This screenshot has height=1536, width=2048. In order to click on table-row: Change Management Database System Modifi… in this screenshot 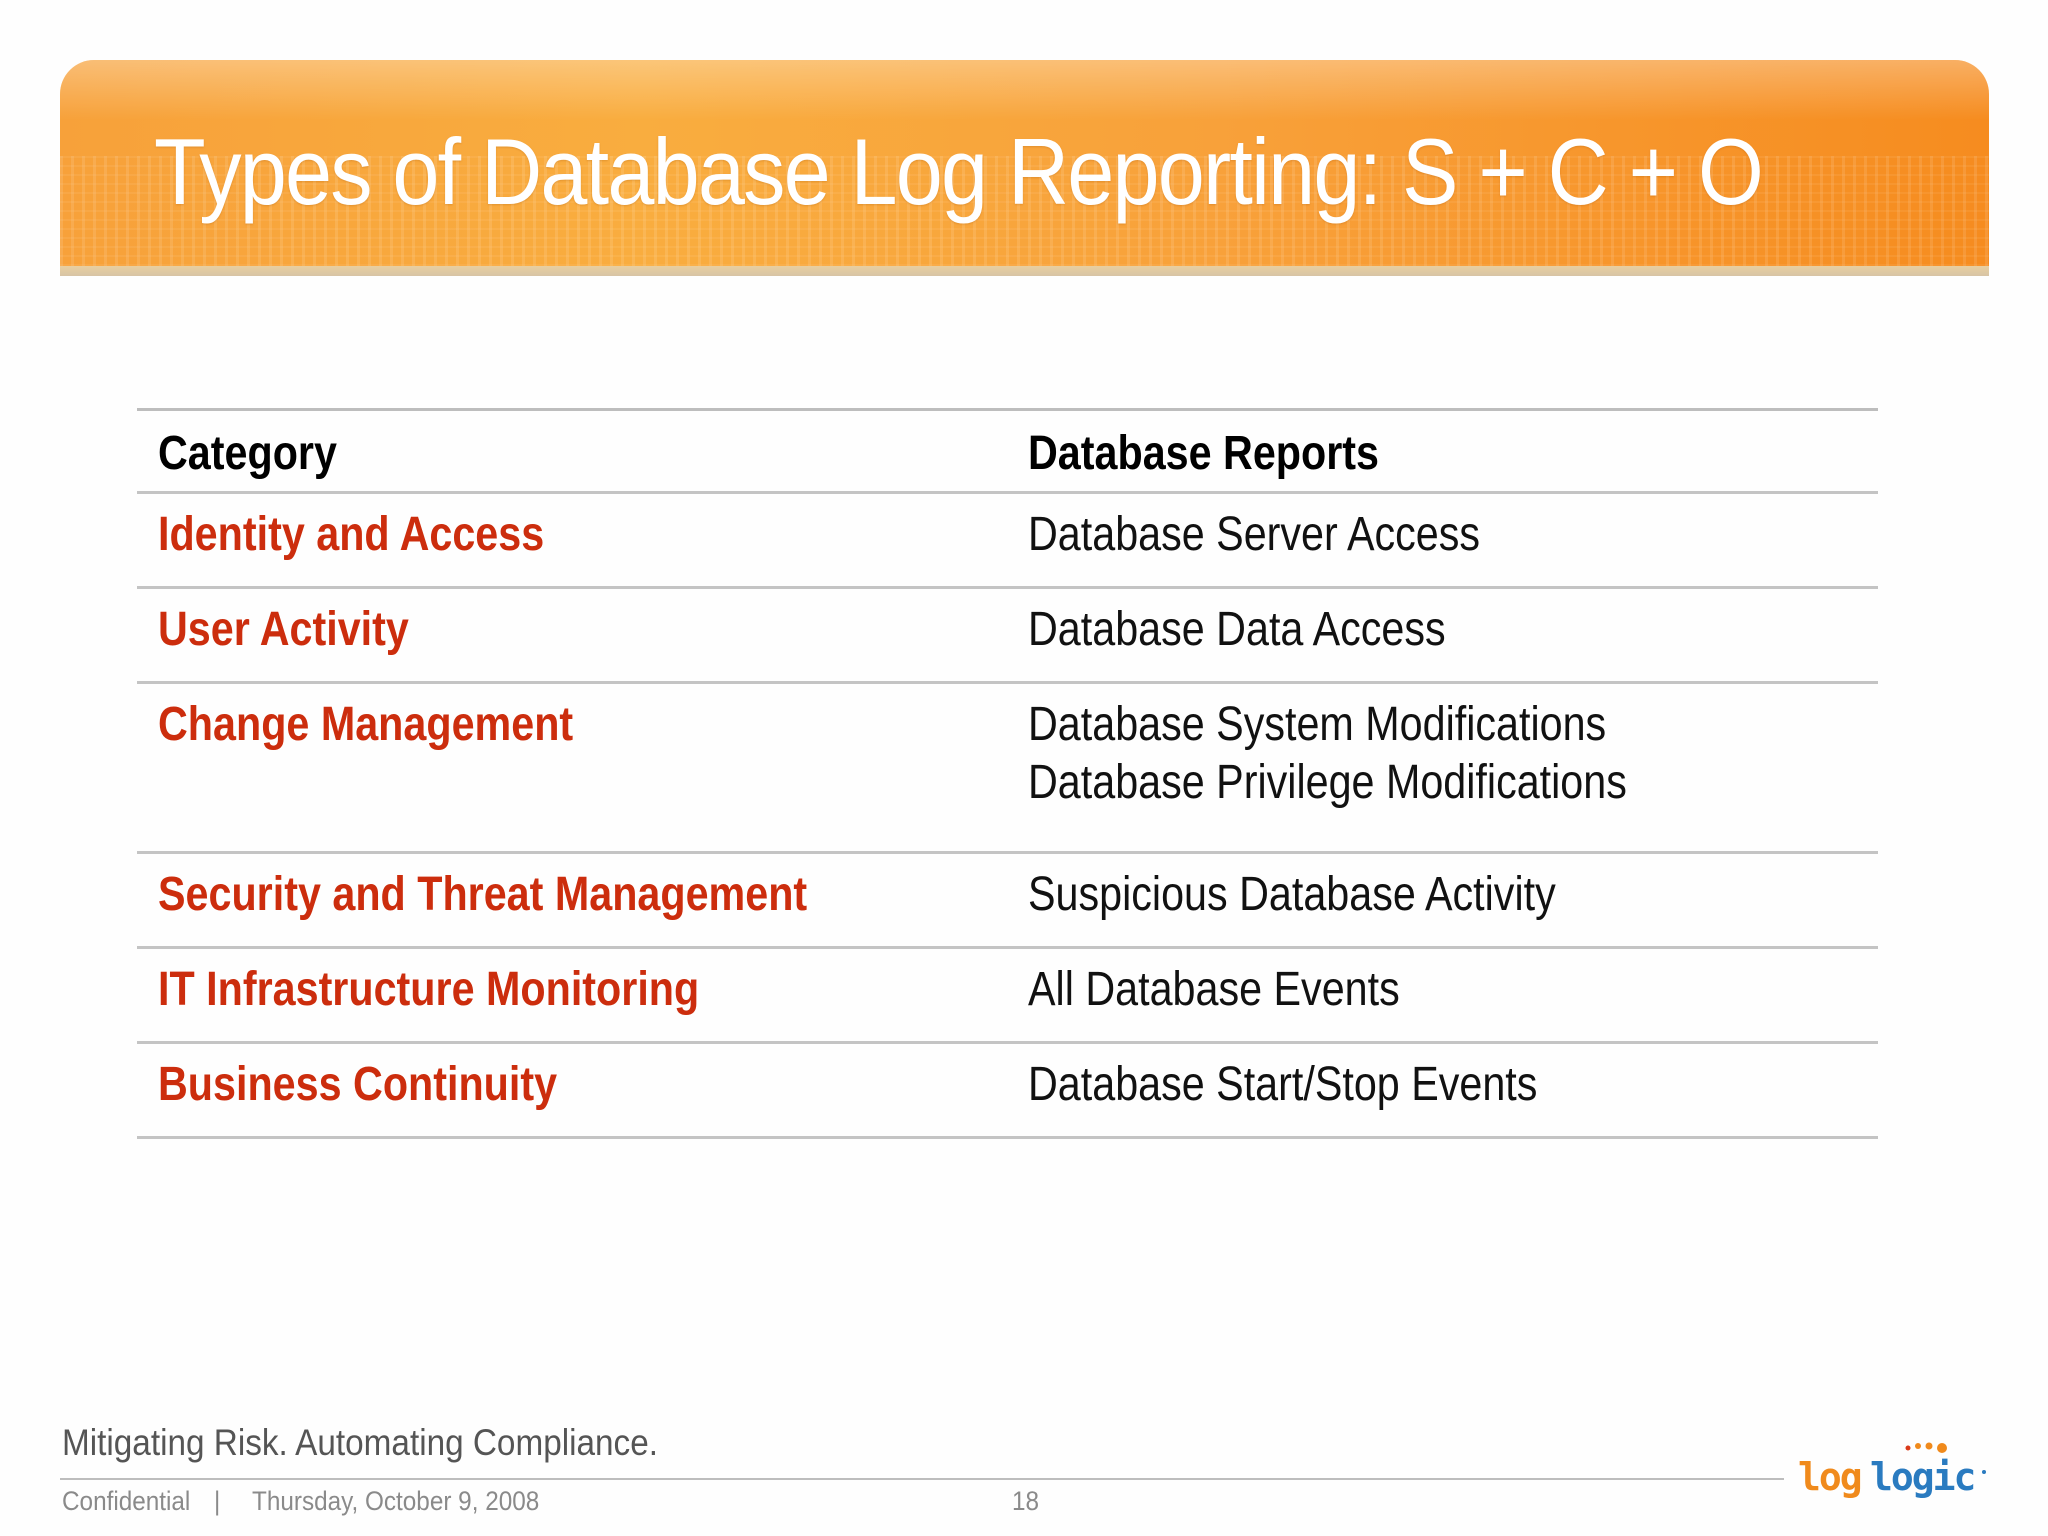, I will do `click(1007, 769)`.